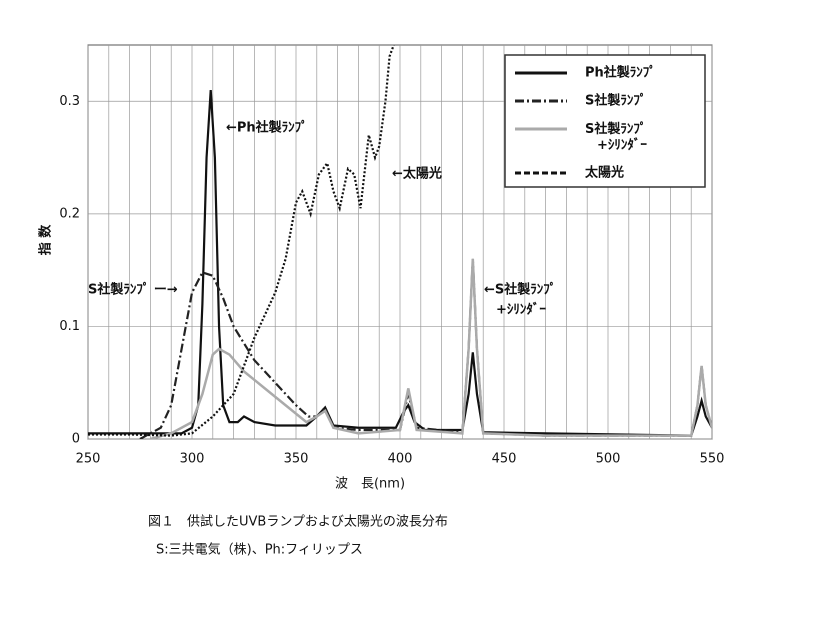 This screenshot has width=827, height=620. What do you see at coordinates (615, 101) in the screenshot?
I see `legend-label: S社製ﾗﾝﾌﾟ` at bounding box center [615, 101].